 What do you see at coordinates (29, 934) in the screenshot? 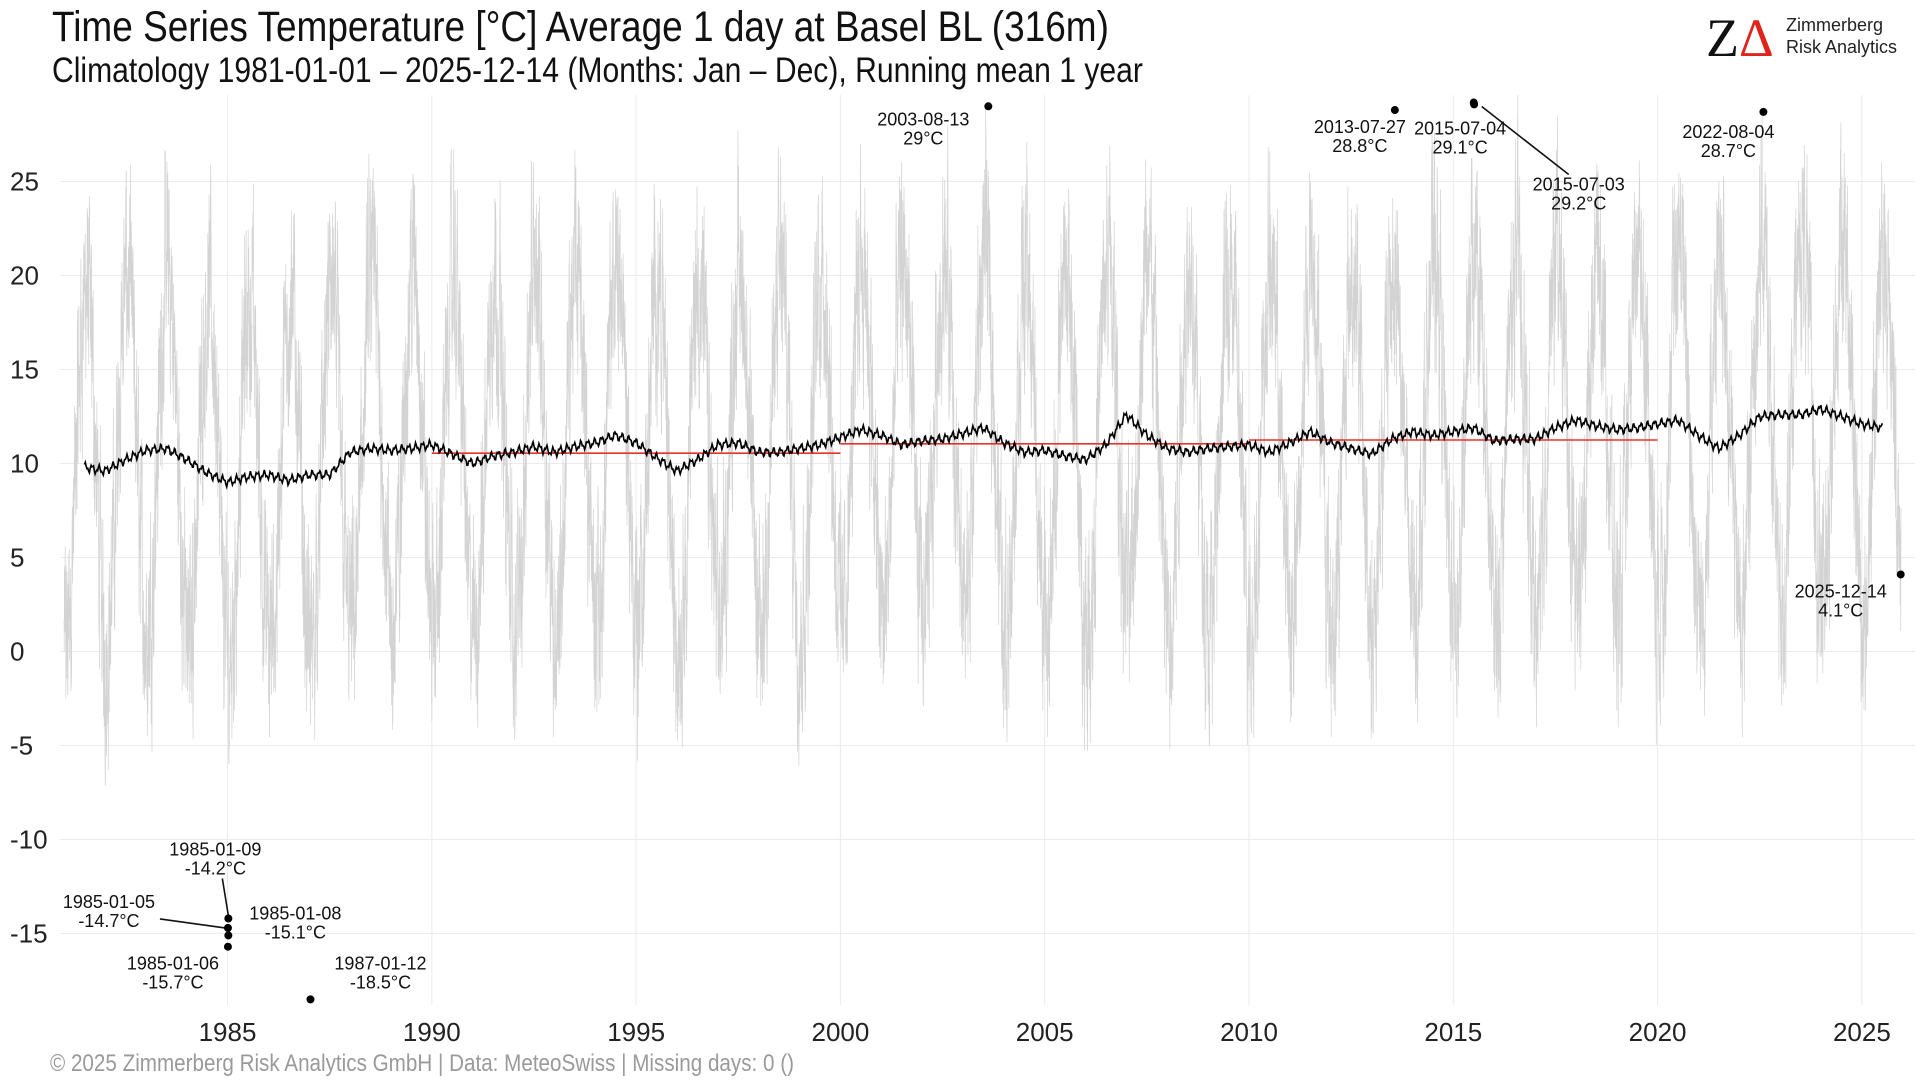
I see `y-tick-label: -15` at bounding box center [29, 934].